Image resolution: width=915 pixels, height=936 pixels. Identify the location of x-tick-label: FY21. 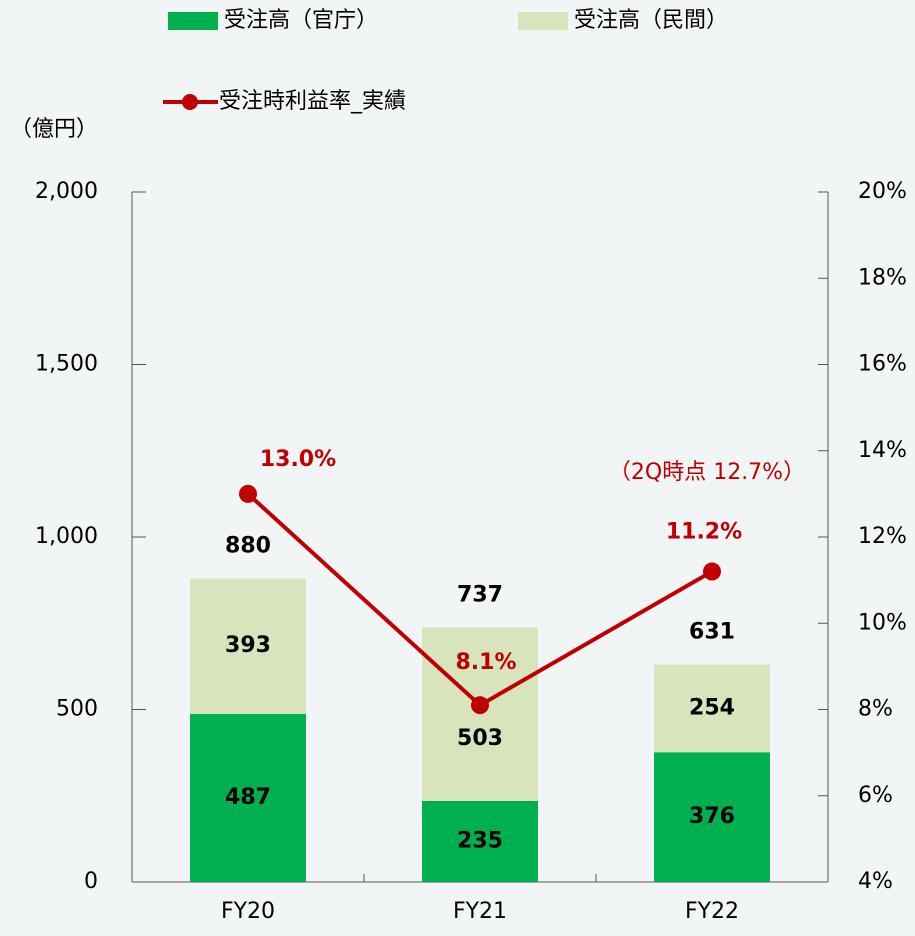
(480, 911).